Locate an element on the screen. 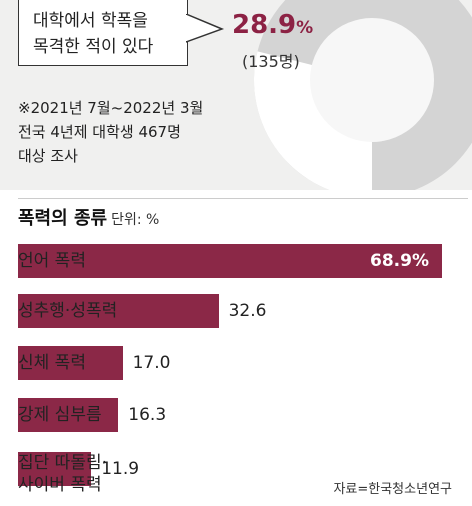 The height and width of the screenshot is (506, 472). survey-note: ※2021년 7월~2022년 3월 전국 4년제 대학생 467명 대상 조사 is located at coordinates (111, 132).